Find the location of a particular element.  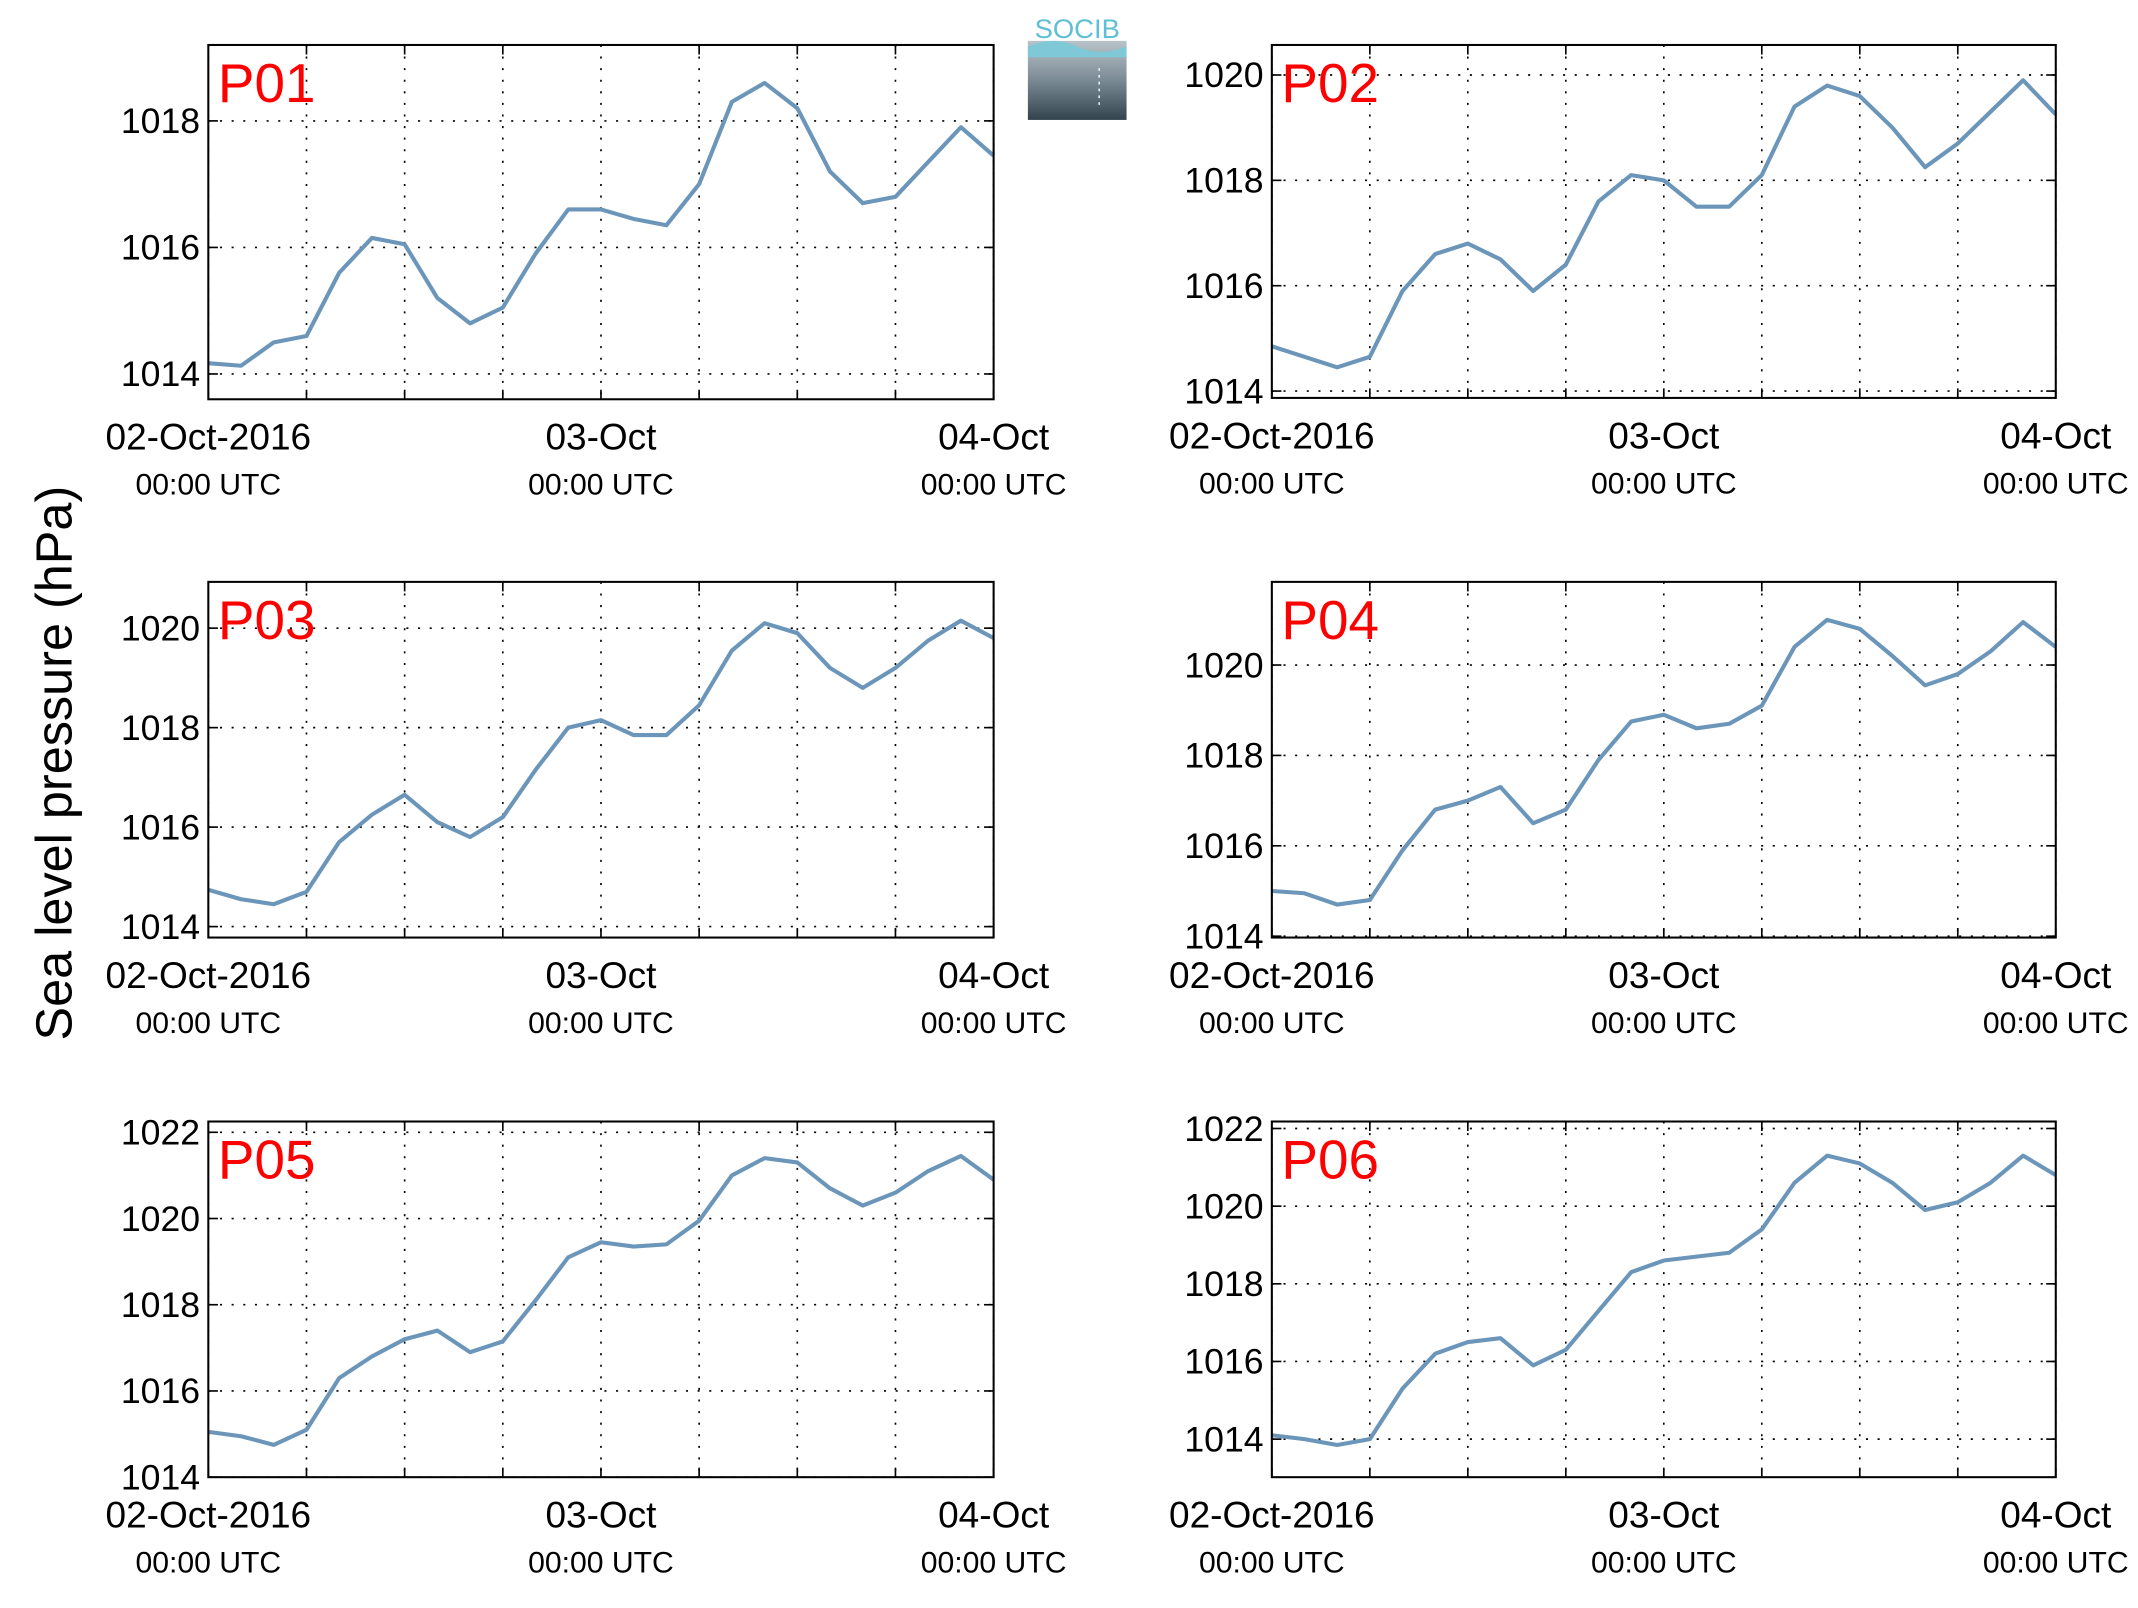

logo-text: SOCIB is located at coordinates (1077, 28).